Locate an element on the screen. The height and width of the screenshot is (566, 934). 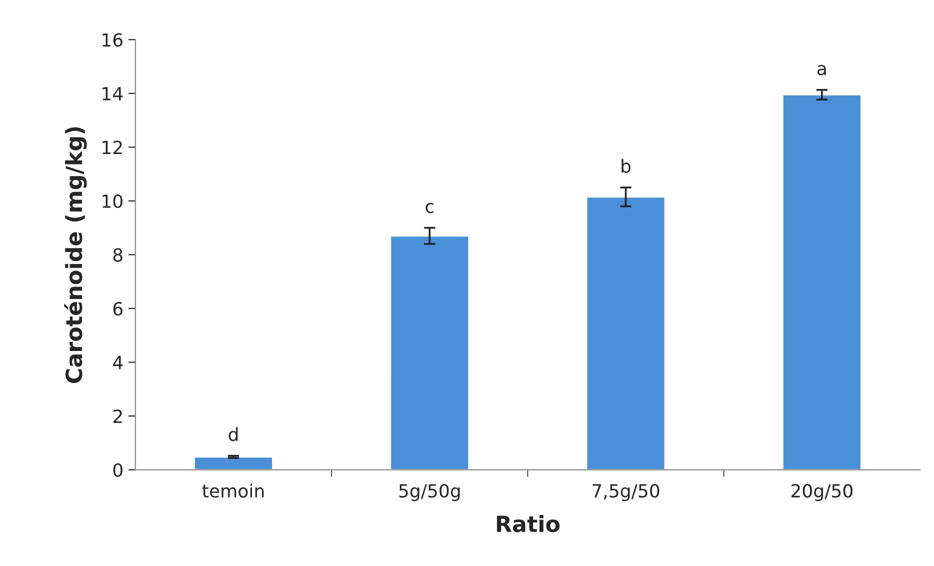
y-tick-label: 6 is located at coordinates (117, 309).